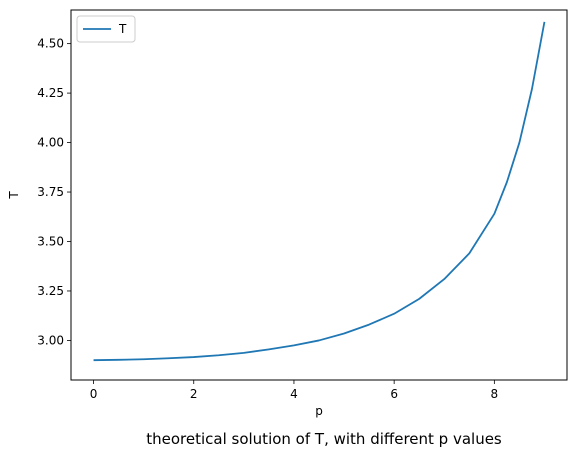 The image size is (575, 459). Describe the element at coordinates (94, 394) in the screenshot. I see `x-tick-label: 0` at that location.